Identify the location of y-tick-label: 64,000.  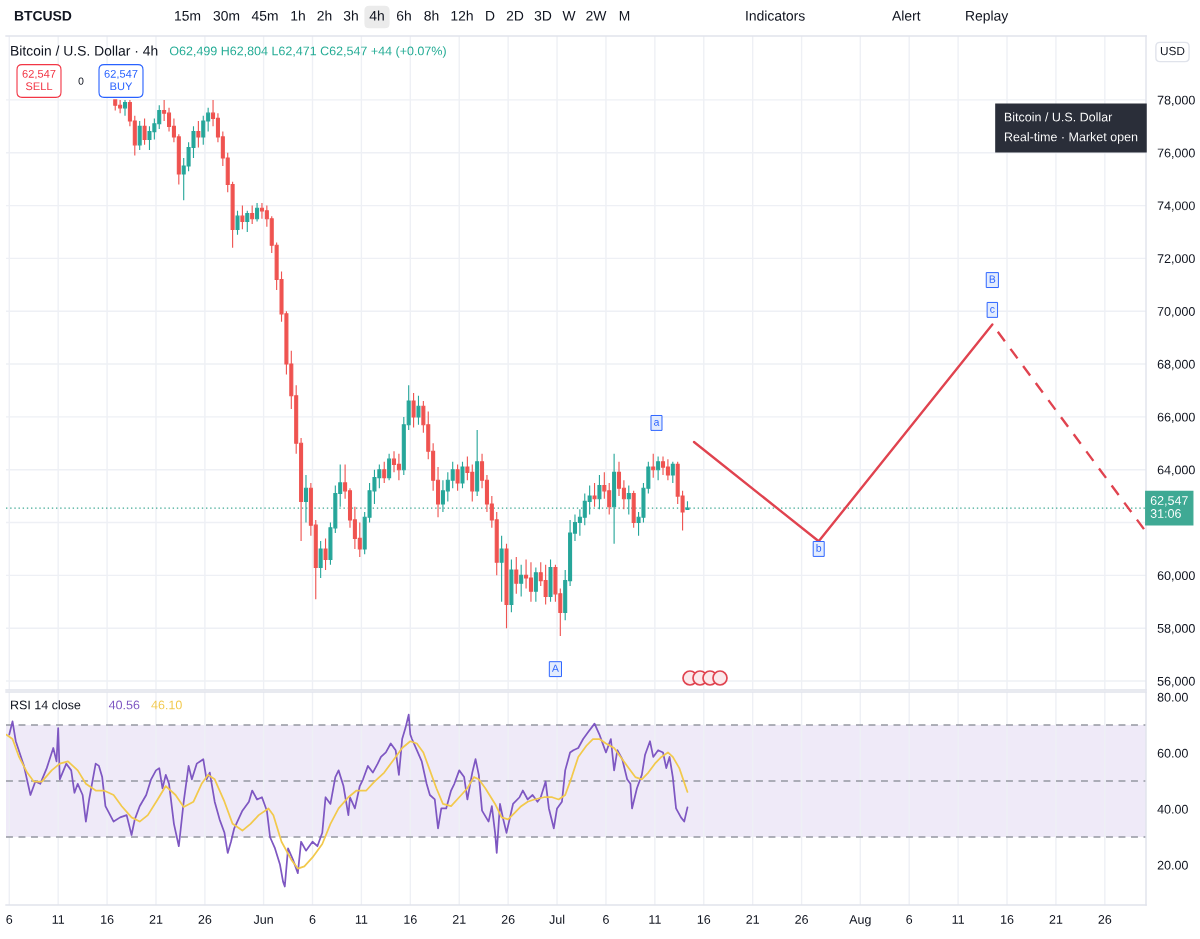
(1176, 470).